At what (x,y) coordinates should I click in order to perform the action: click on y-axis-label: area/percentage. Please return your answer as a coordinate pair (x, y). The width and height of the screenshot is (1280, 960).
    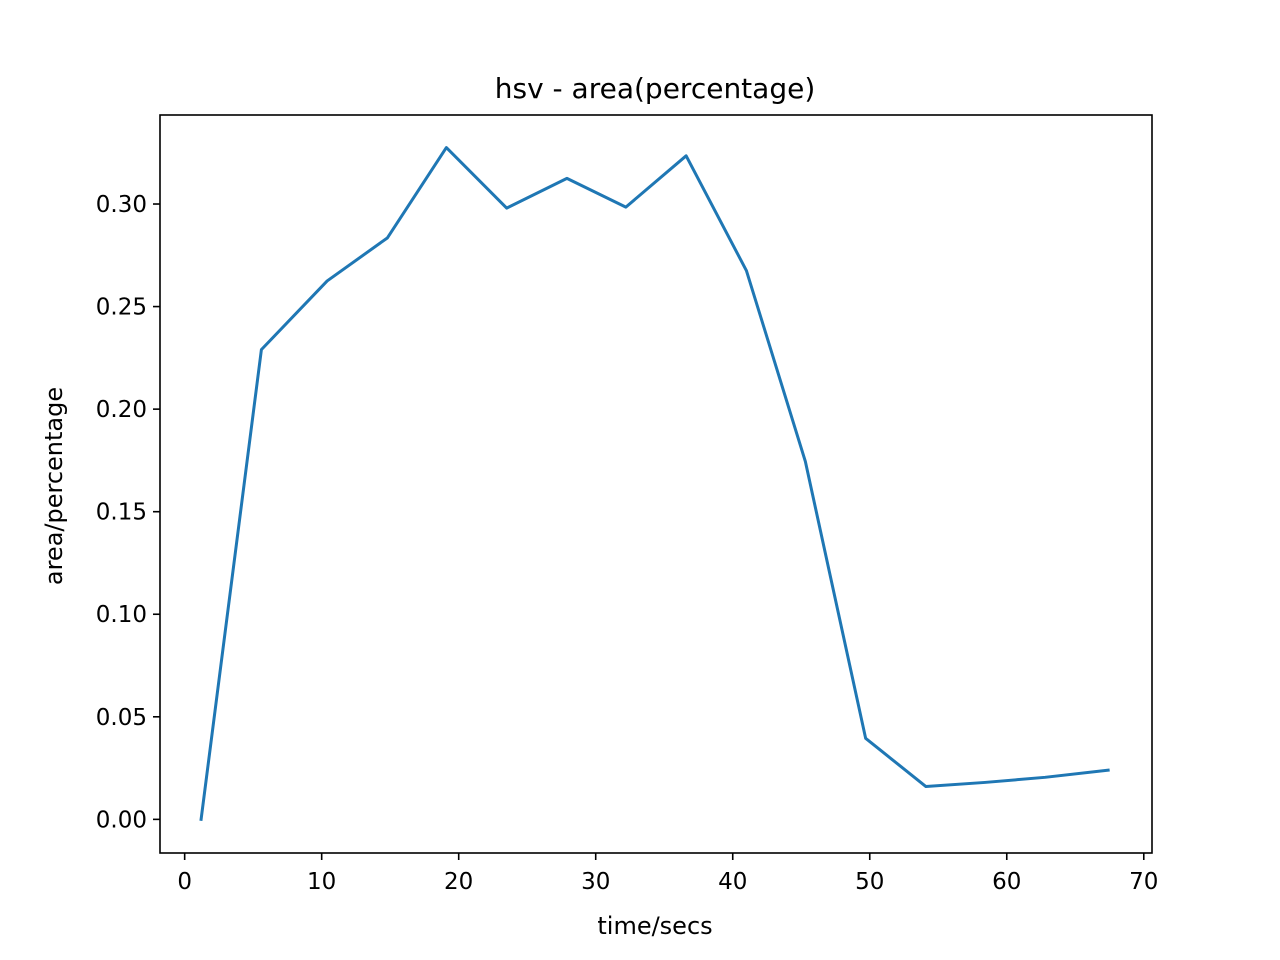
    Looking at the image, I should click on (54, 486).